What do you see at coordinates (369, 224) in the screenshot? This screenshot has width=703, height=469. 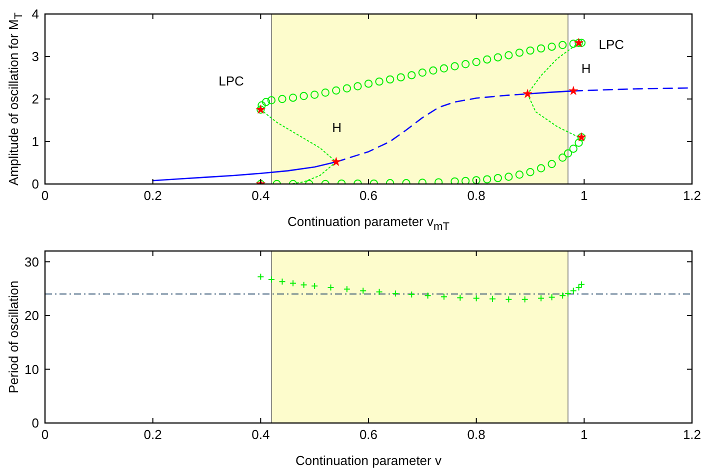 I see `x-axis-title: Continuation parameter v$_{mT}$` at bounding box center [369, 224].